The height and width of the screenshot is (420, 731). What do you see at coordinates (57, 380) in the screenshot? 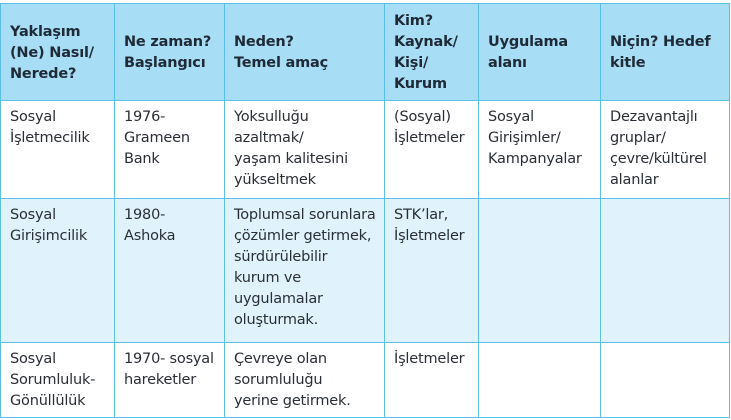
I see `table-cell: Sosyal Sorumluluk- Gönüllülük` at bounding box center [57, 380].